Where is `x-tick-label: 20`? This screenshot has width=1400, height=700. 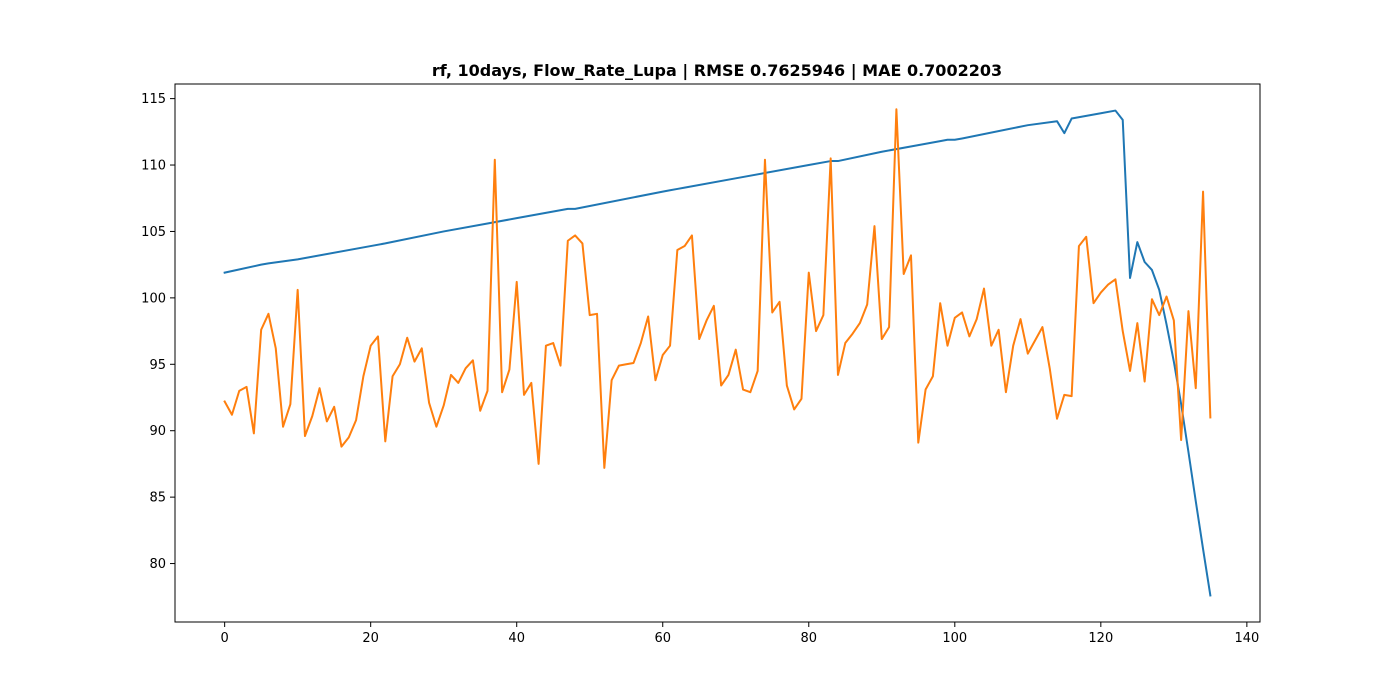 x-tick-label: 20 is located at coordinates (370, 638).